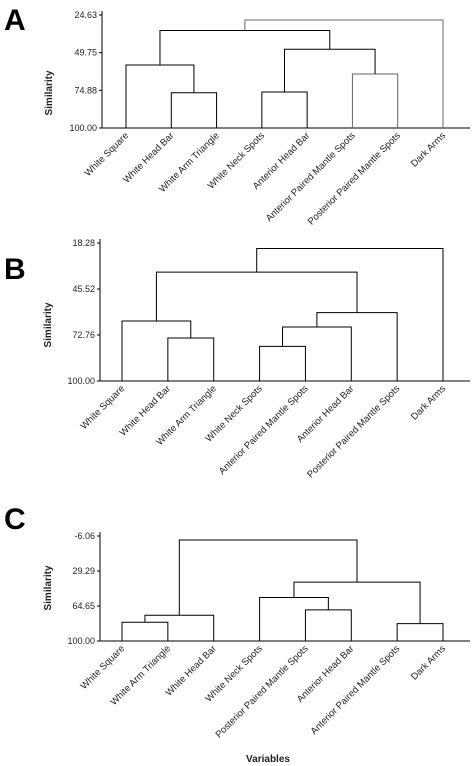 This screenshot has width=474, height=766. I want to click on y-tick-label: 29.29, so click(83, 571).